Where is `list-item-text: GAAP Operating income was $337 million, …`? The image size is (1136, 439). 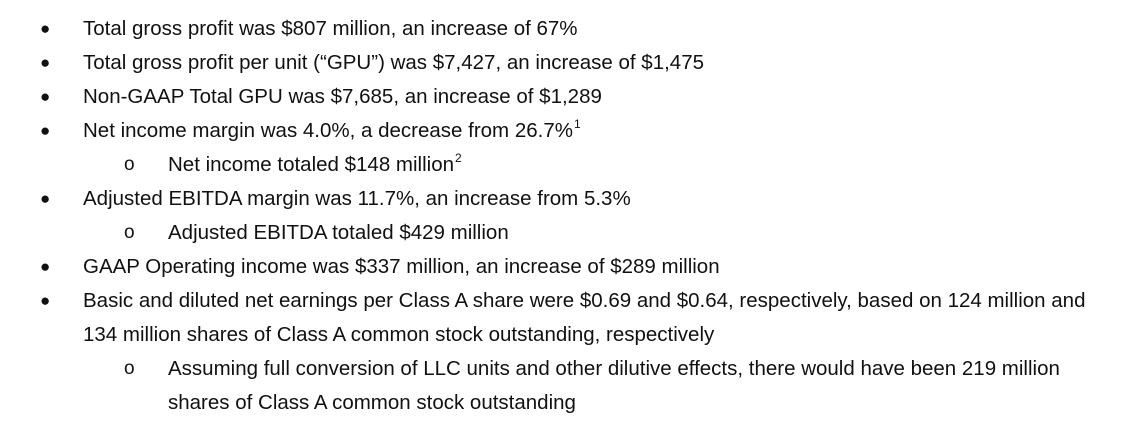 list-item-text: GAAP Operating income was $337 million, … is located at coordinates (401, 266).